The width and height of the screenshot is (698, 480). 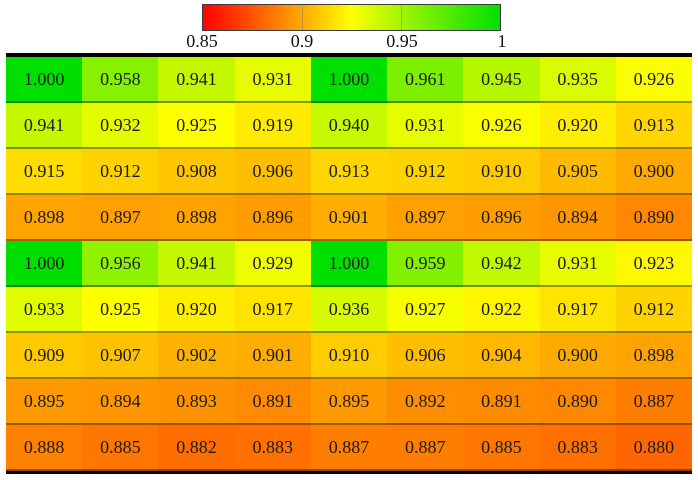 I want to click on heatmap-cell: 0.908, so click(x=196, y=172).